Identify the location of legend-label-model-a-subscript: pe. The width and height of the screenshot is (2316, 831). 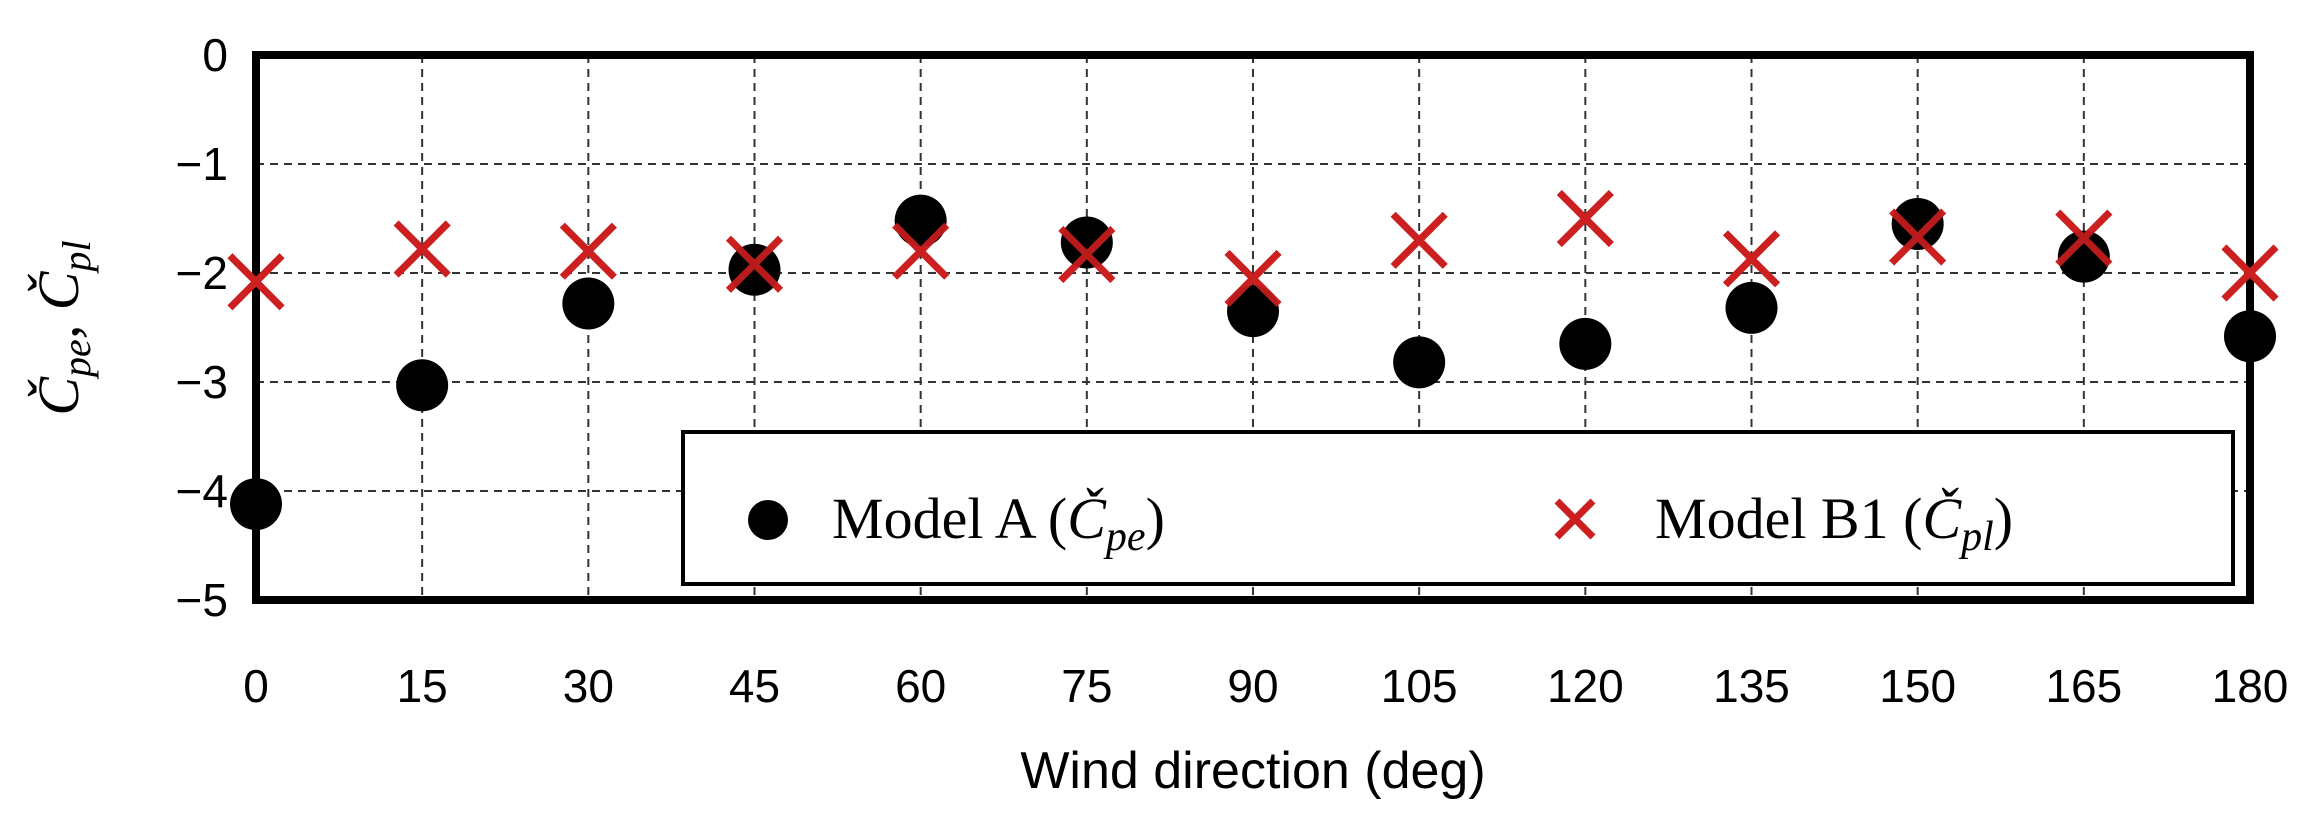
(1124, 537).